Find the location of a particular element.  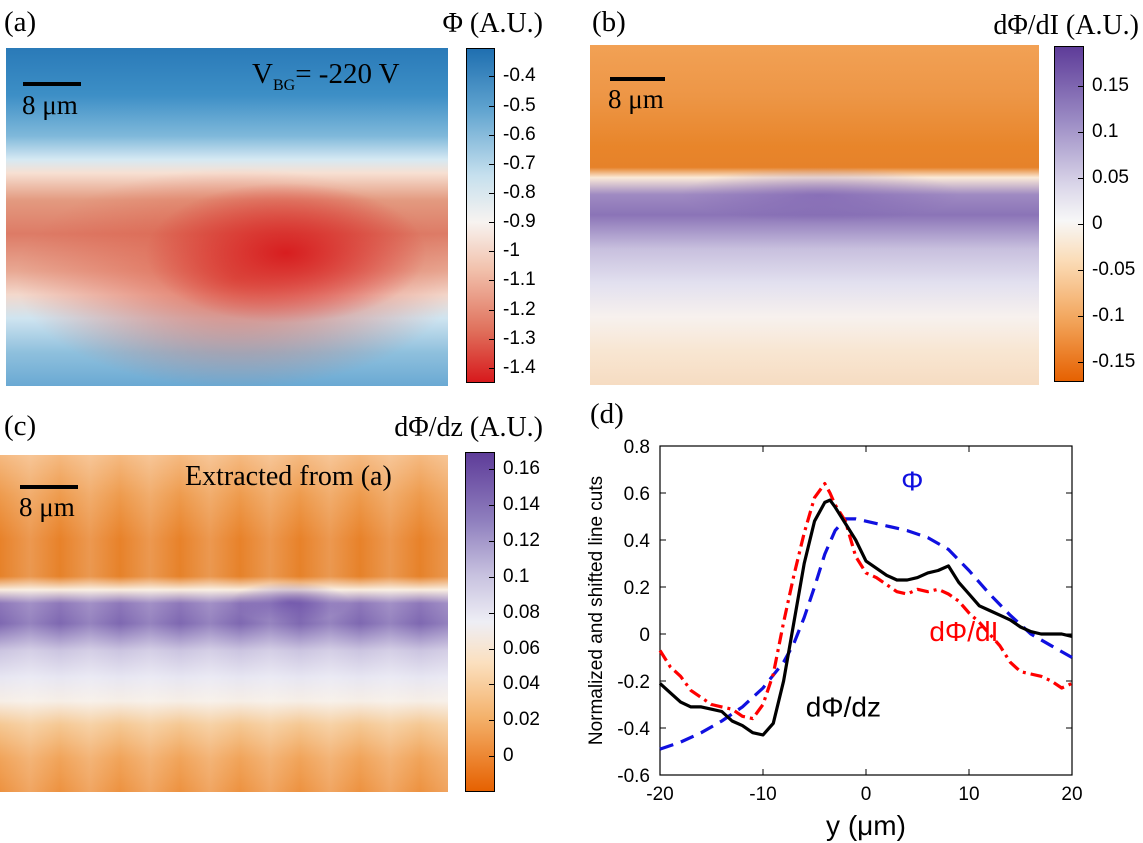

colorbar-c-tick-label: 0.06 is located at coordinates (521, 648).